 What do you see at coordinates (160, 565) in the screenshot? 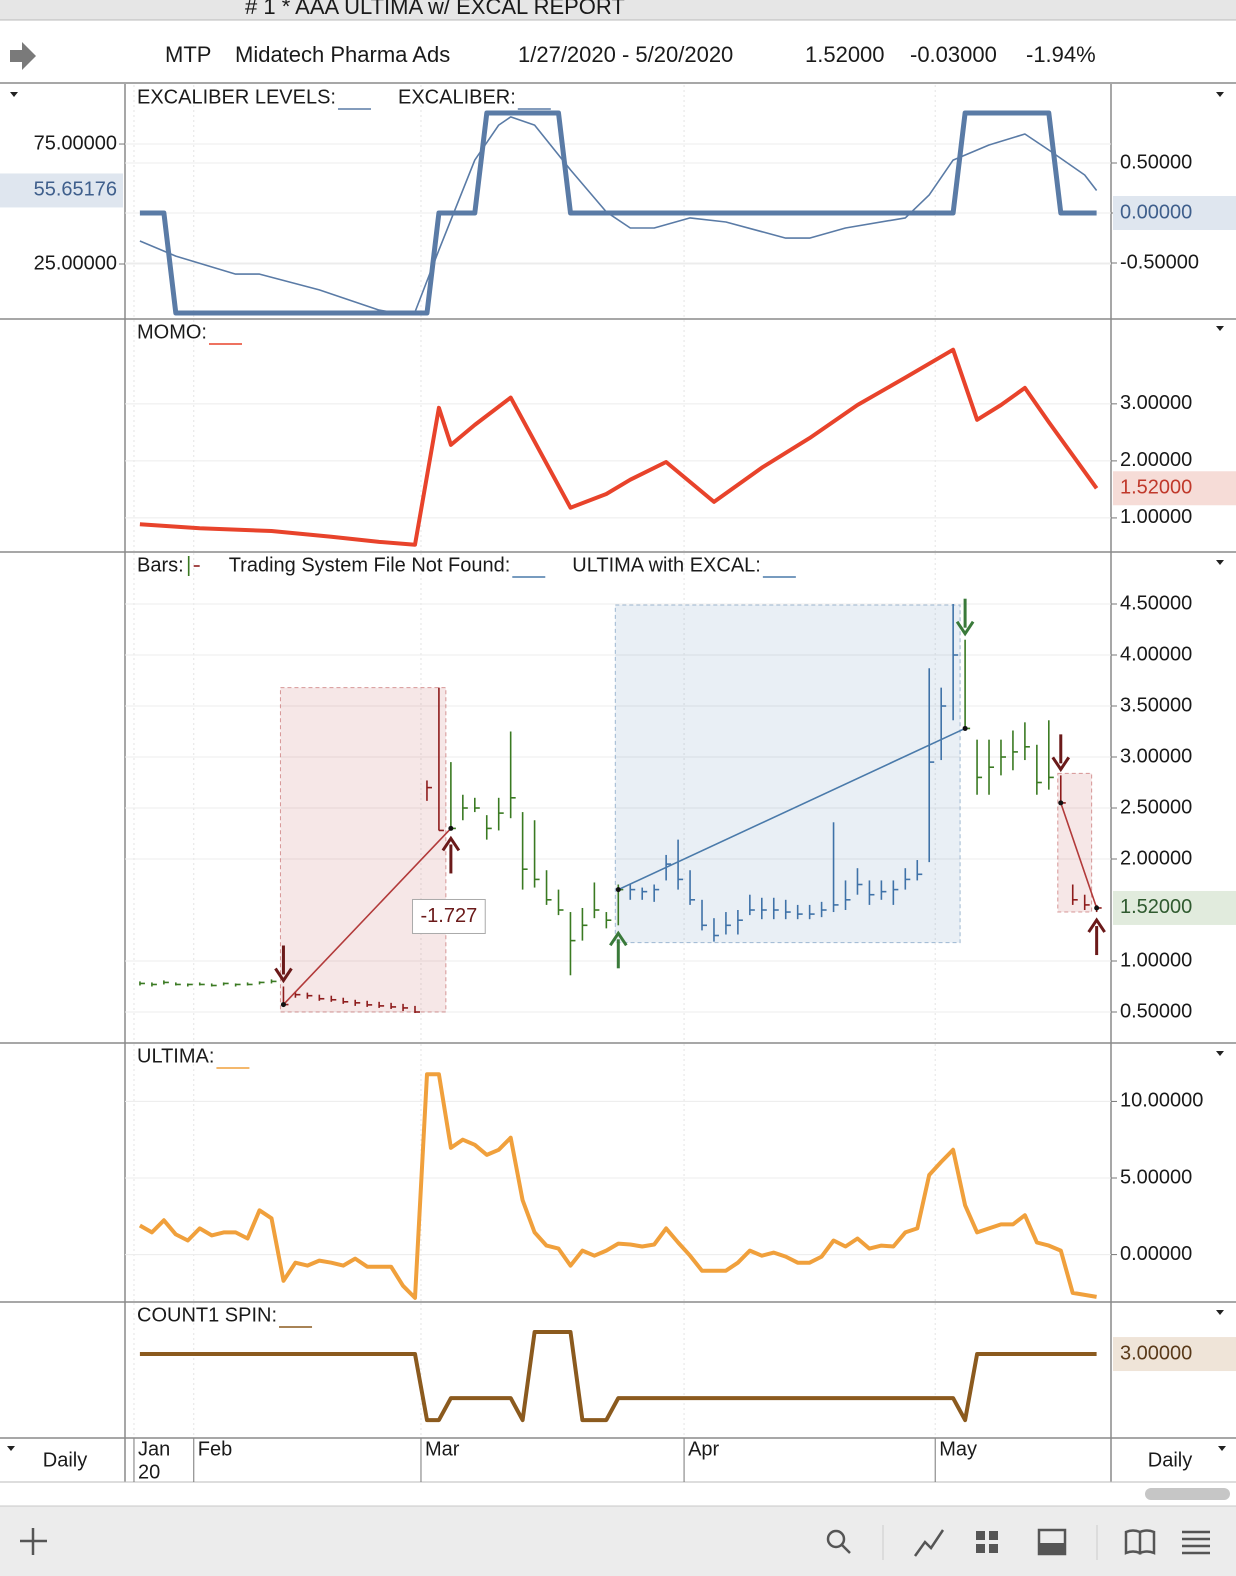
I see `legend-label: Bars:` at bounding box center [160, 565].